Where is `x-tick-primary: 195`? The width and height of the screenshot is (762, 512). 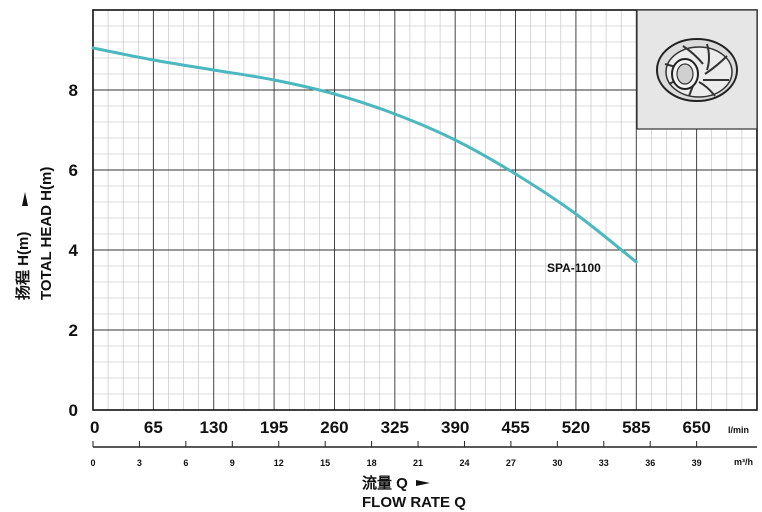 x-tick-primary: 195 is located at coordinates (274, 427).